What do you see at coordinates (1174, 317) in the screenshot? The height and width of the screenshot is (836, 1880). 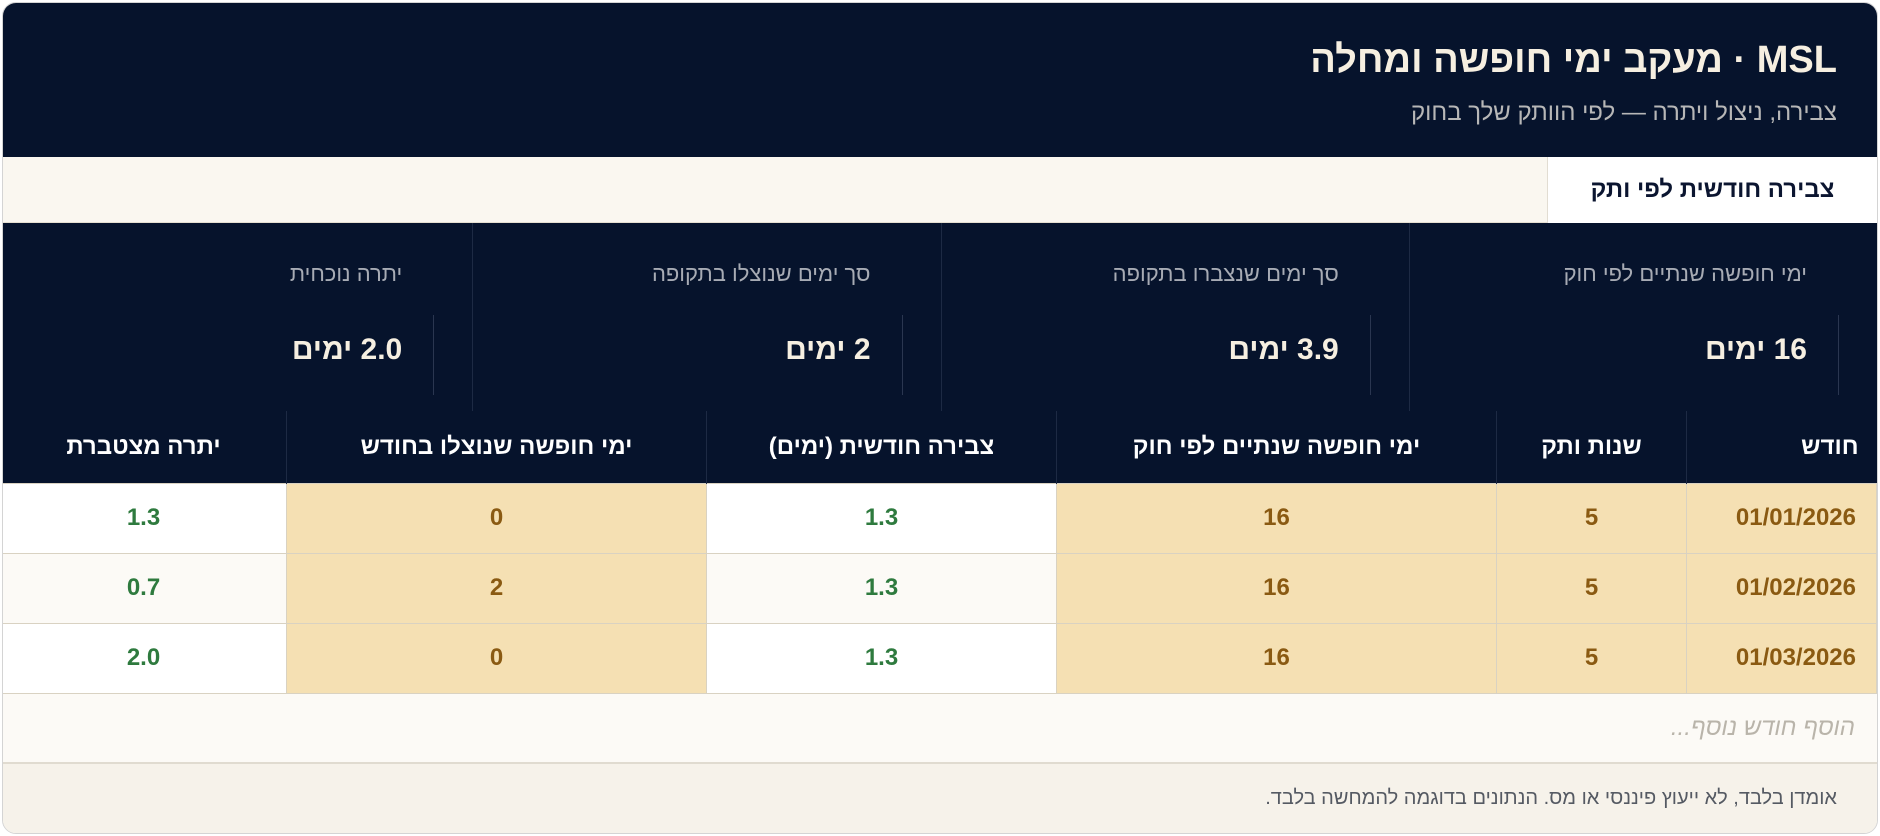 I see `summary-card-accrued: סך ימים שנצברו בתקופה 3.9 ימים` at bounding box center [1174, 317].